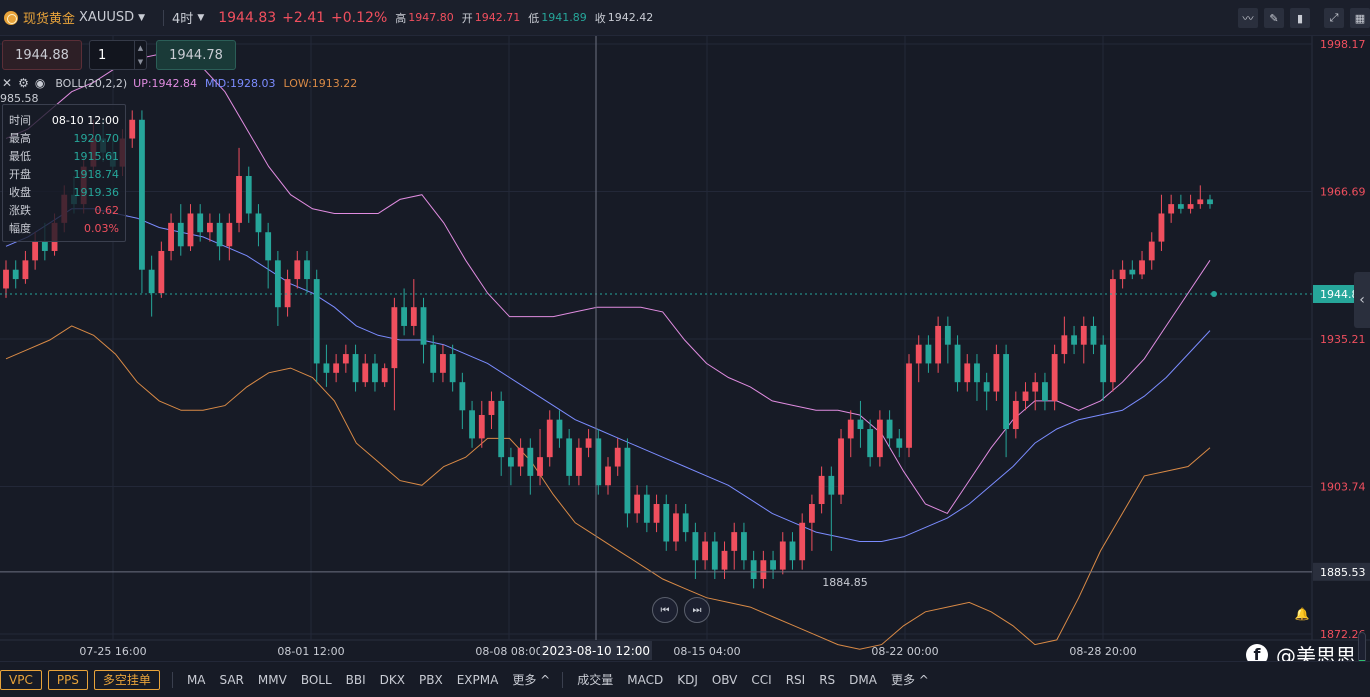 This screenshot has width=1370, height=697. Describe the element at coordinates (165, 83) in the screenshot. I see `boll-up-value: UP:1942.84` at that location.